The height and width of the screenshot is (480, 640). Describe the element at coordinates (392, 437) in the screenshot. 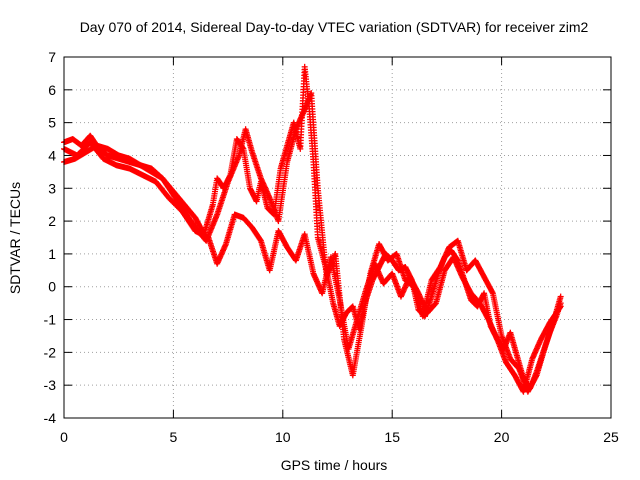

I see `x-tick-label: 15` at that location.